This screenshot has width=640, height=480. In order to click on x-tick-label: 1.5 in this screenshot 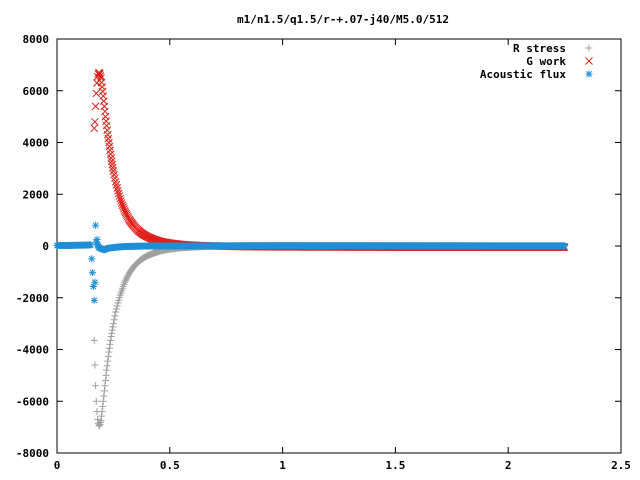, I will do `click(395, 465)`.